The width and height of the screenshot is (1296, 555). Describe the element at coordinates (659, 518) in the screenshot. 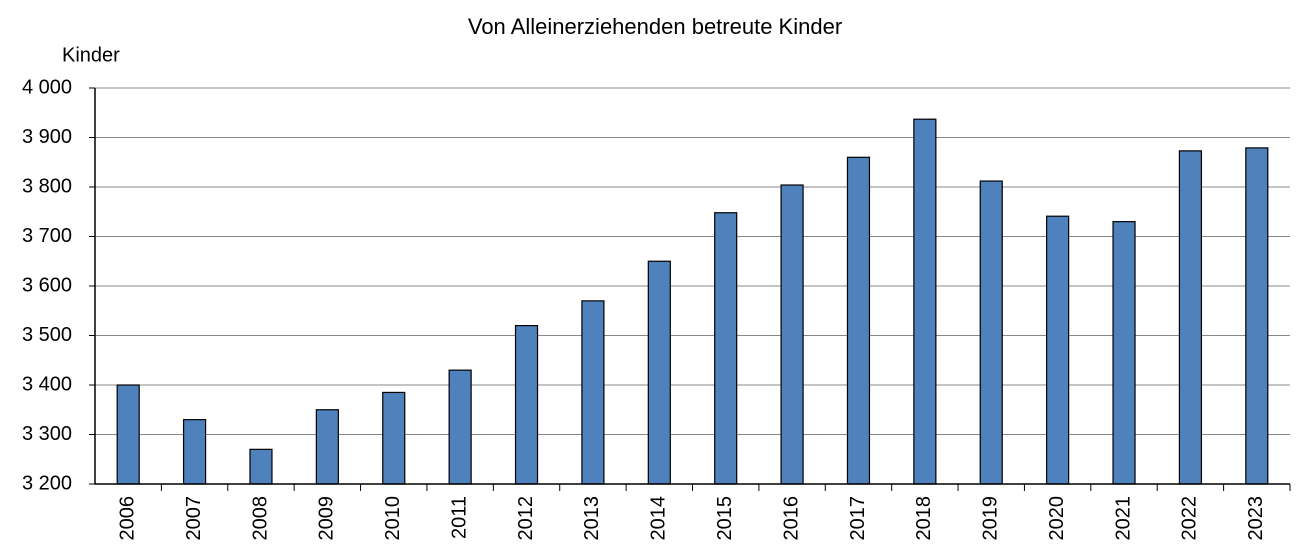

I see `x-tick-label: 2014` at that location.